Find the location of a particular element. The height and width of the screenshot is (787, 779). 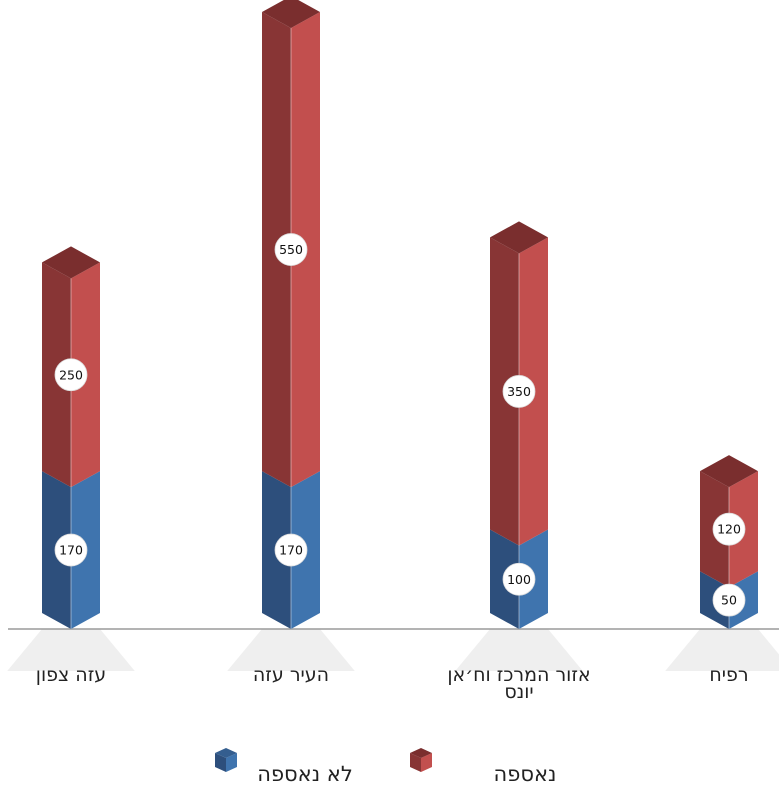

svg-text: 100 is located at coordinates (519, 579).